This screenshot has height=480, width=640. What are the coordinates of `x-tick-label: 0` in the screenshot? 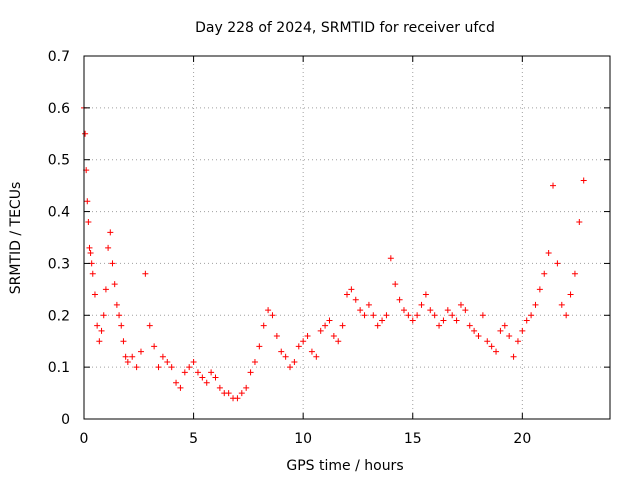 It's located at (84, 439).